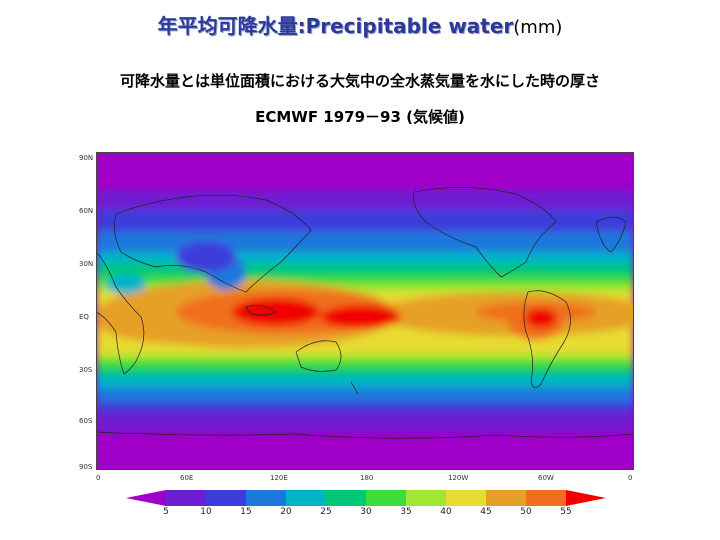  What do you see at coordinates (326, 512) in the screenshot?
I see `colorbar-level-label: 25` at bounding box center [326, 512].